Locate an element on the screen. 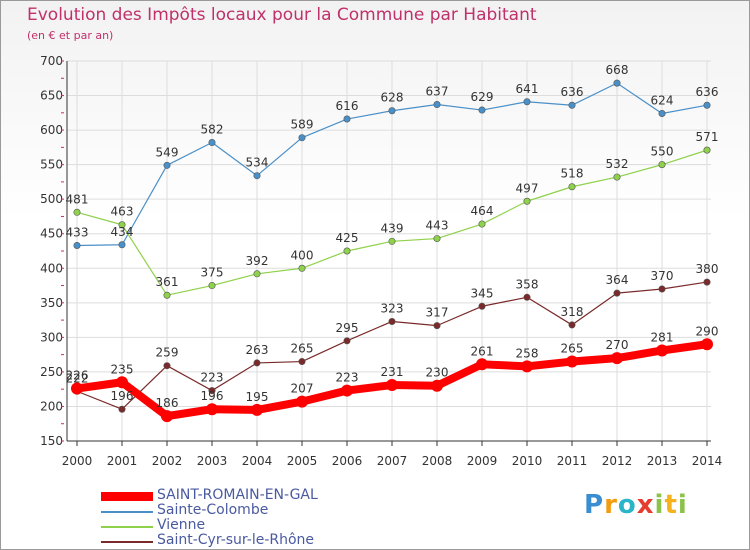  x-tick-label: 2012 is located at coordinates (617, 461).